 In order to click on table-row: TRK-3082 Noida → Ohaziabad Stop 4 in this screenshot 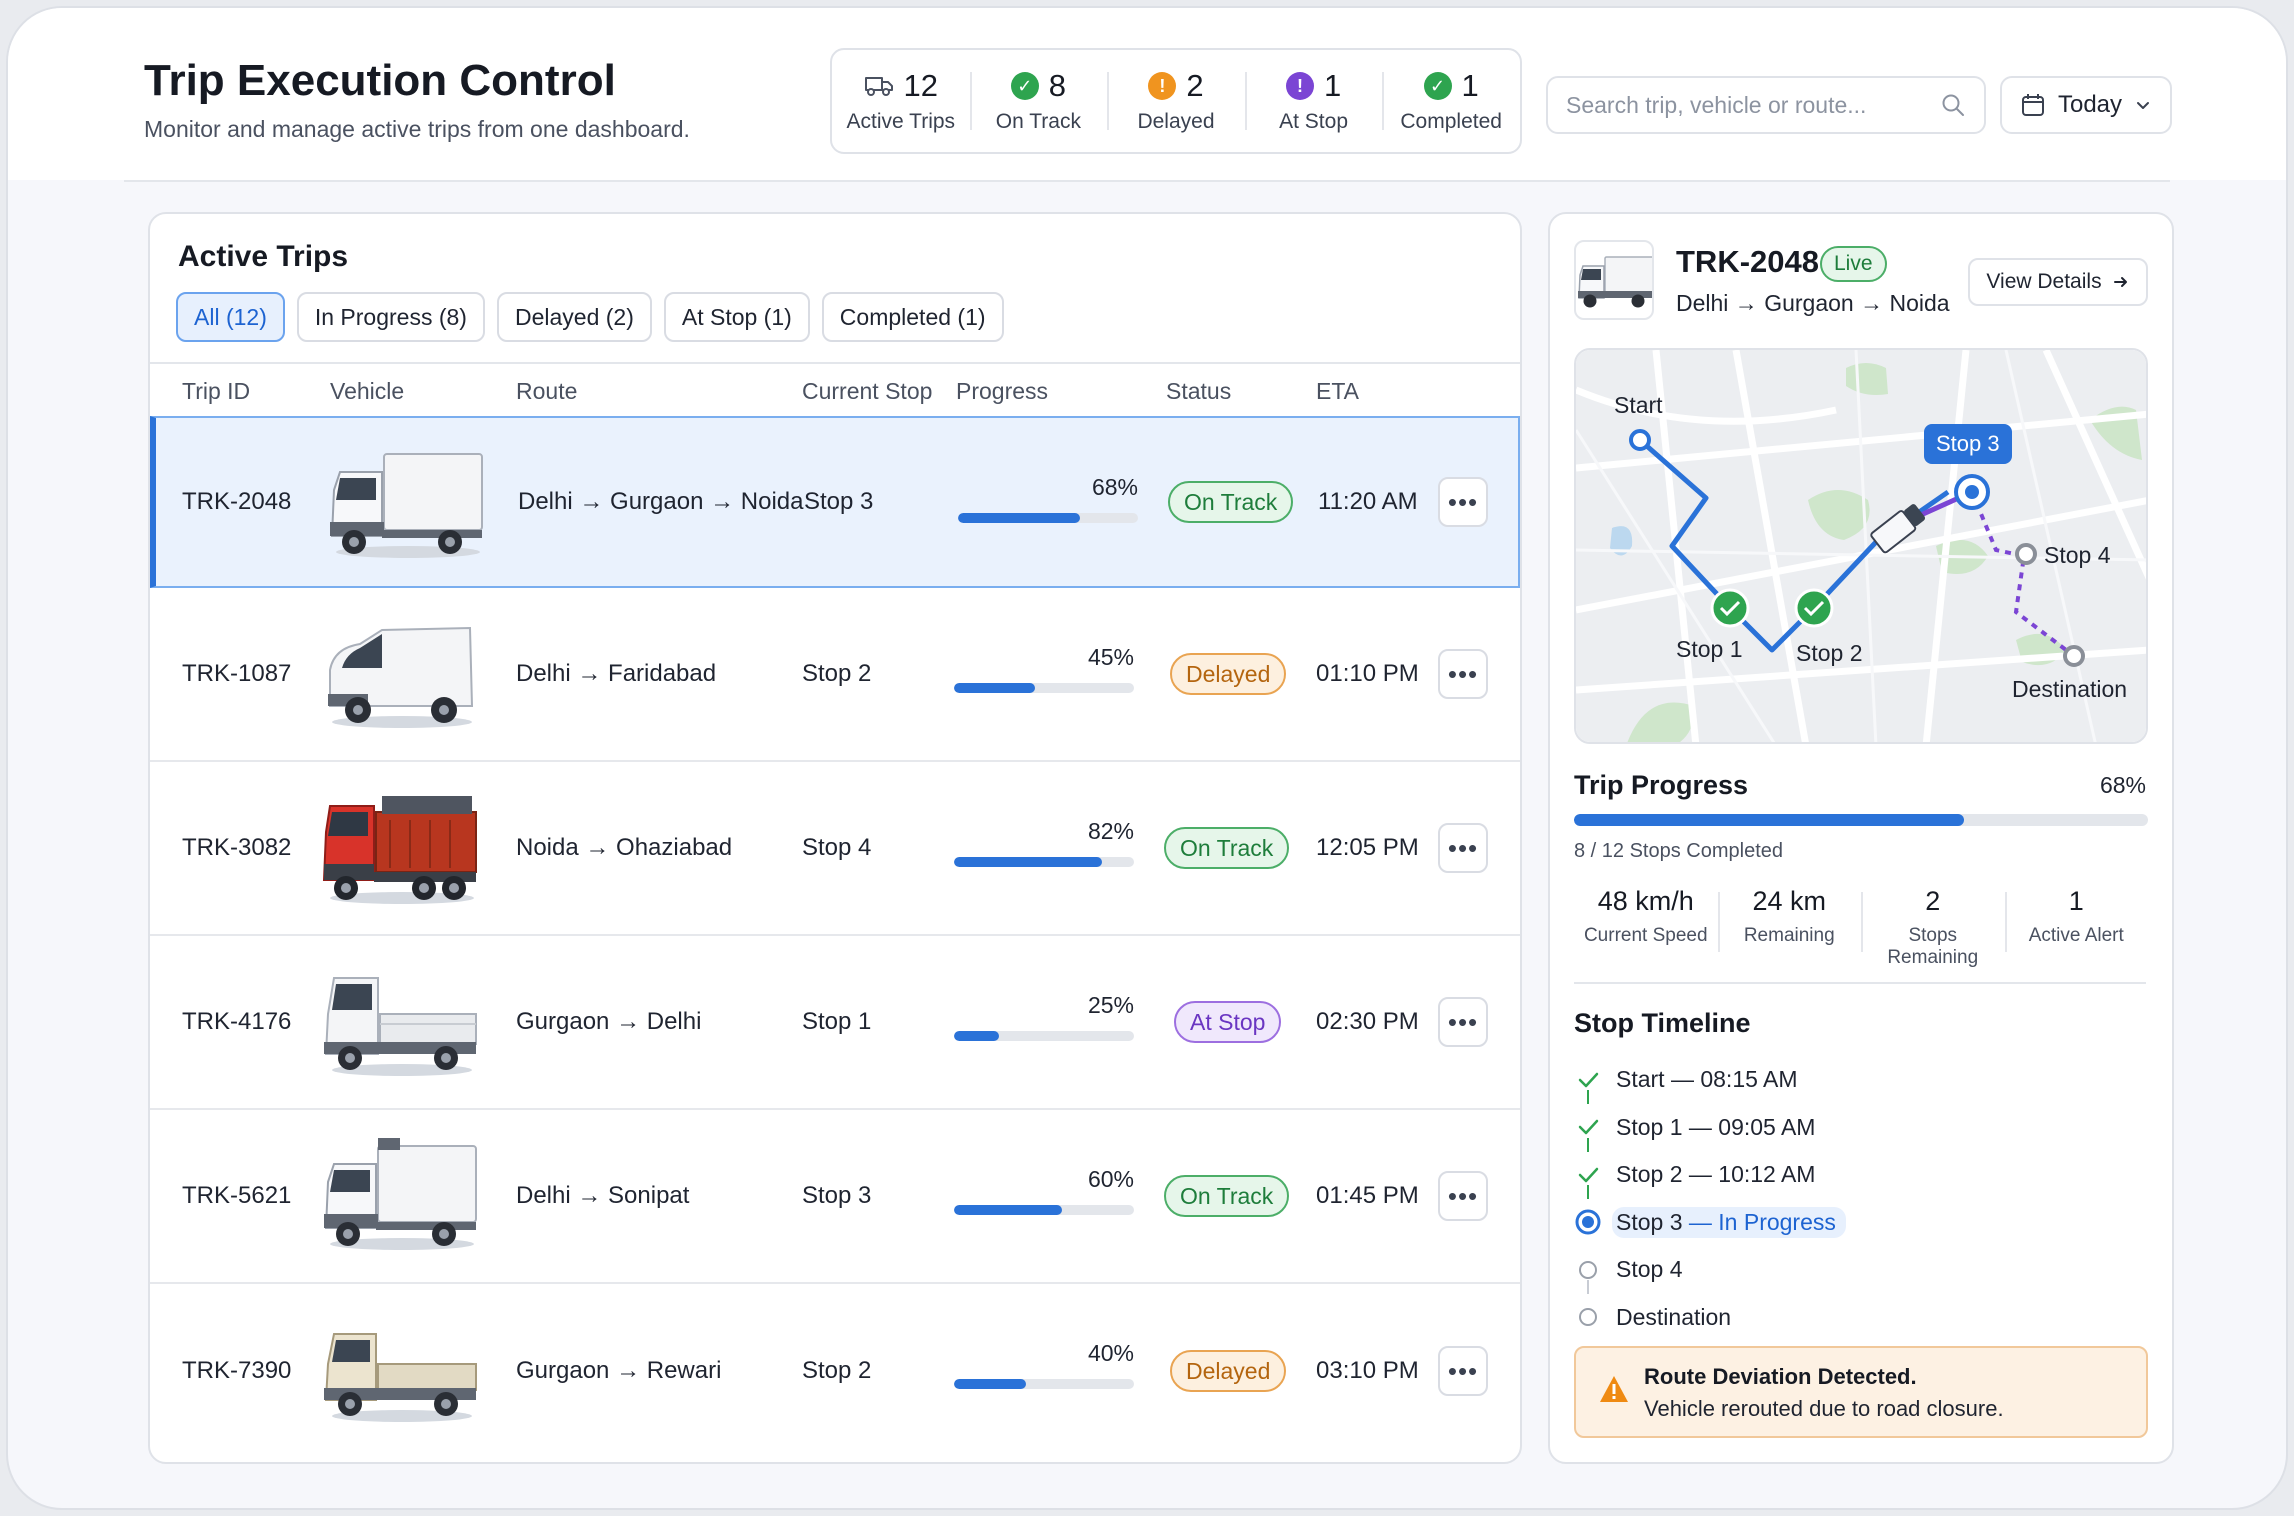, I will do `click(835, 849)`.